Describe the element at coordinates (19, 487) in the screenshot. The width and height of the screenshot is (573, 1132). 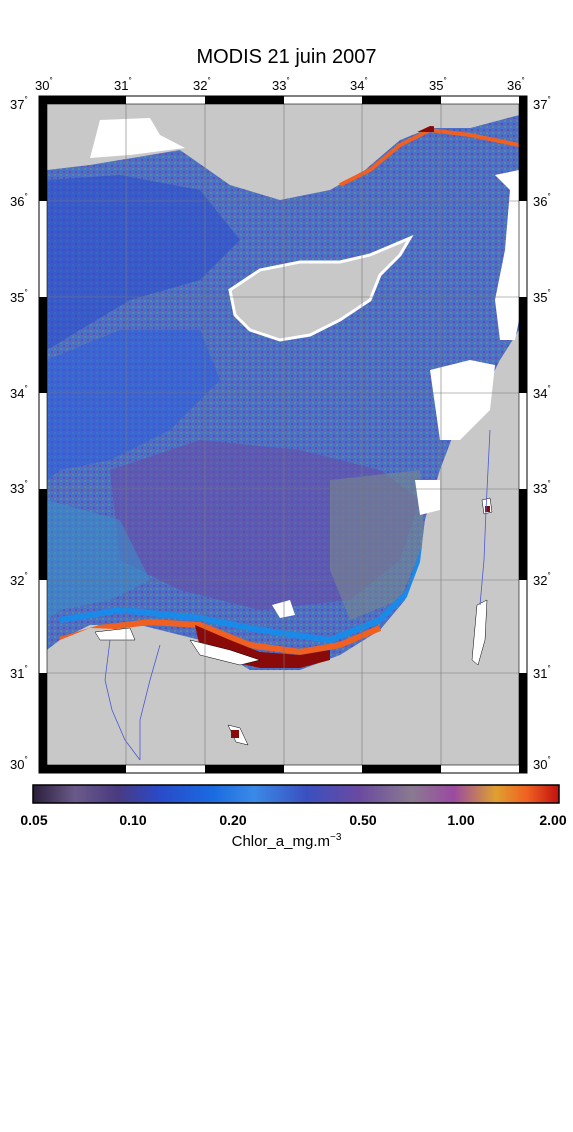
I see `lat-tick-33-left: 33°` at that location.